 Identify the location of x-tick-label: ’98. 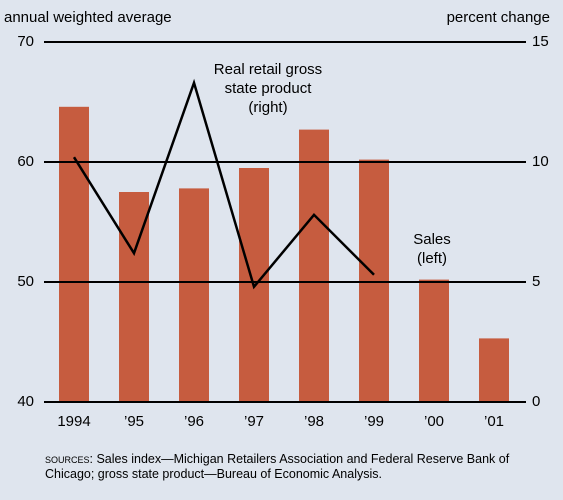
(314, 421).